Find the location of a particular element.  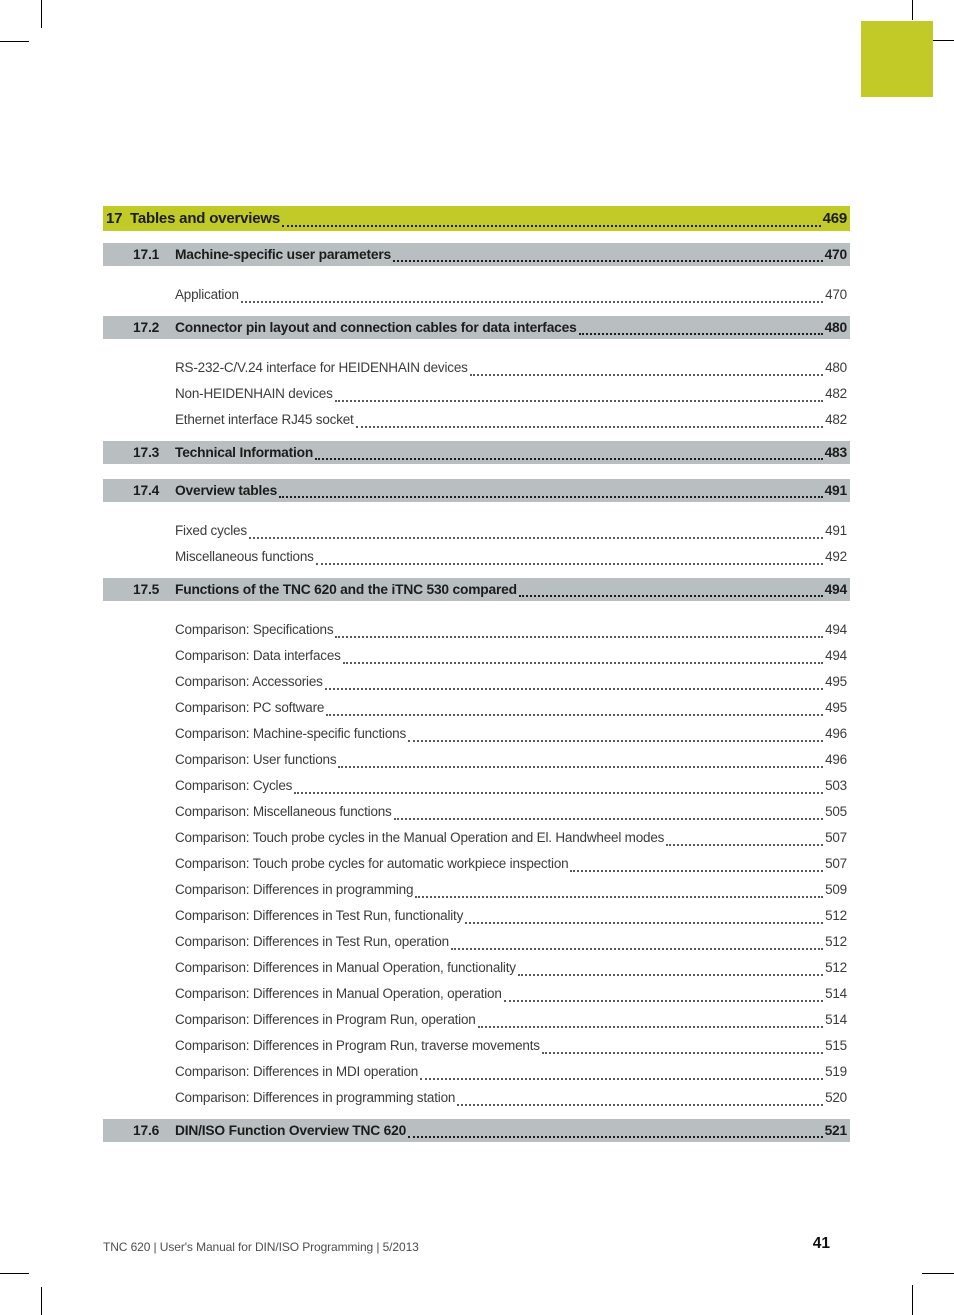

section-number: 17.1 is located at coordinates (146, 254).